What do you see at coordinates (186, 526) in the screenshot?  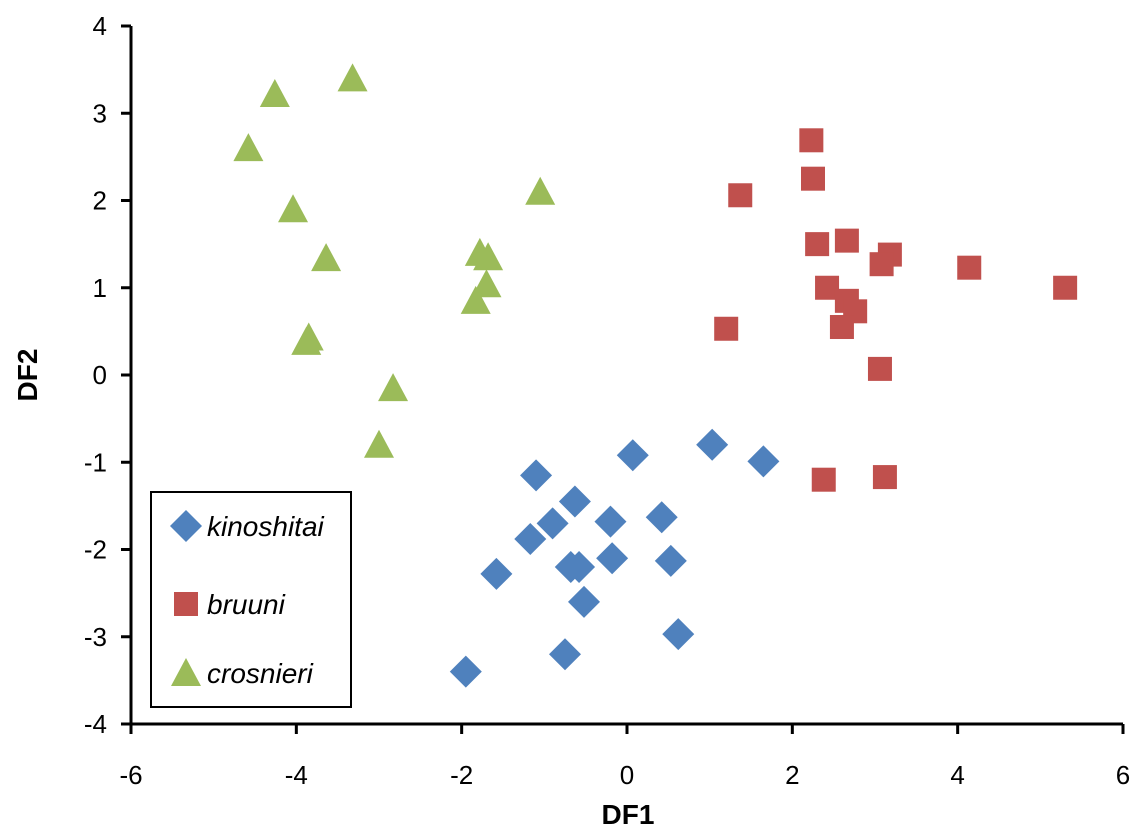 I see `kinoshitai-legend-marker` at bounding box center [186, 526].